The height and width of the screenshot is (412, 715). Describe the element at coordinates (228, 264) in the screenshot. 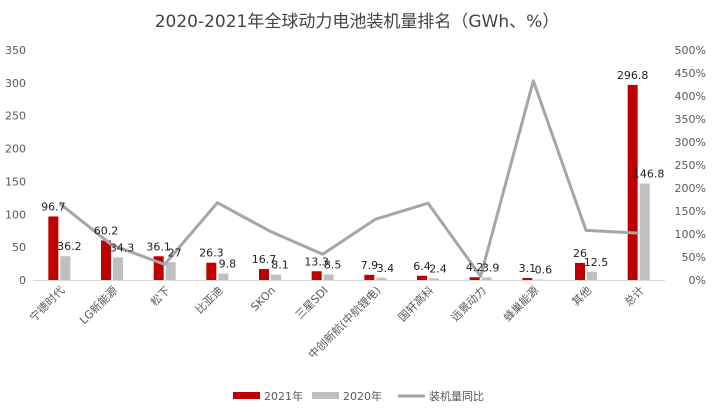

I see `label-2020: 9.8` at that location.